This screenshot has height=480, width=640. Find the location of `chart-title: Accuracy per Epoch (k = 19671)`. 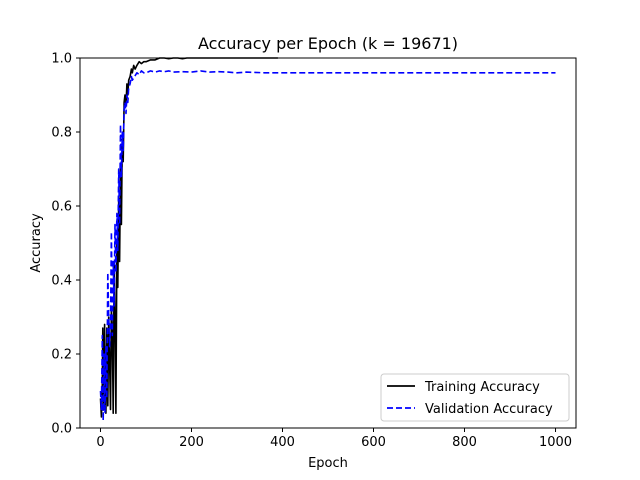

chart-title: Accuracy per Epoch (k = 19671) is located at coordinates (328, 43).